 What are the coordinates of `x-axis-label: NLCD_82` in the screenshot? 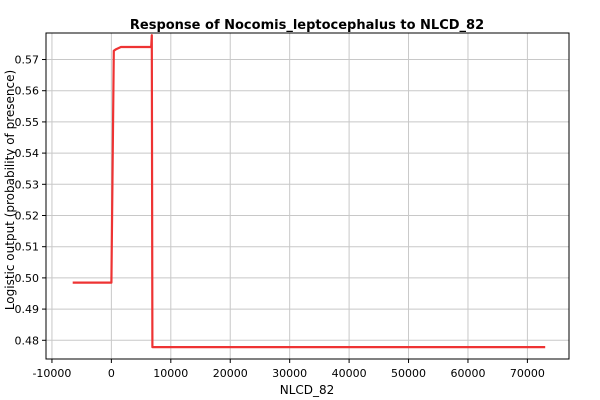 It's located at (307, 390).